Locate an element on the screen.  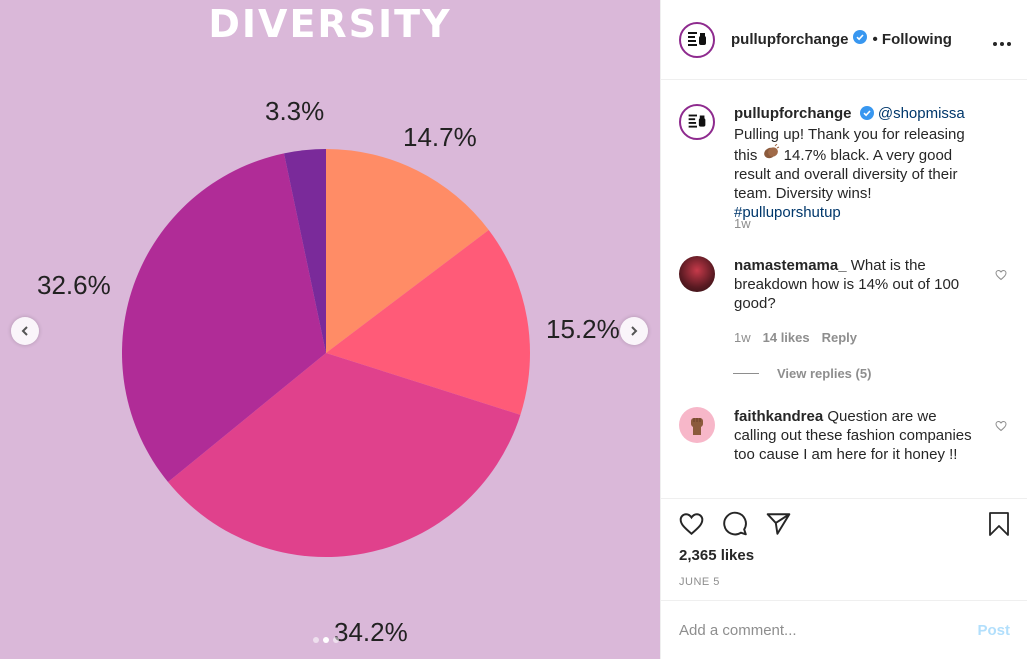
comment-likes: 14 likes is located at coordinates (786, 337).